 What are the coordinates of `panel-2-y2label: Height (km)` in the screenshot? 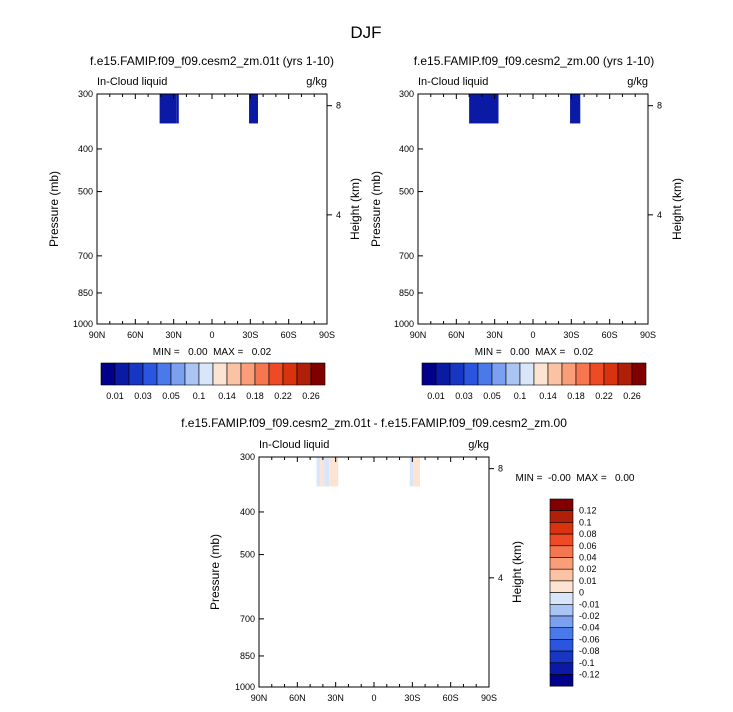 It's located at (677, 209).